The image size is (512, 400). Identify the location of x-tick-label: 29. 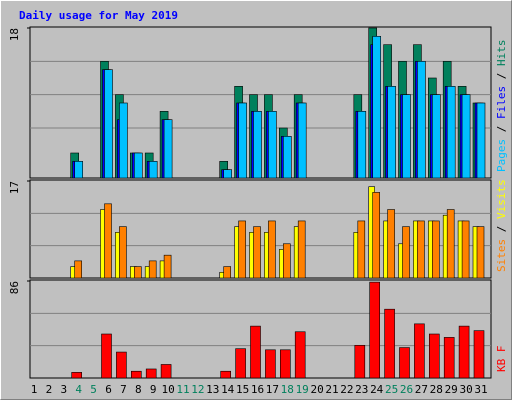
(451, 389).